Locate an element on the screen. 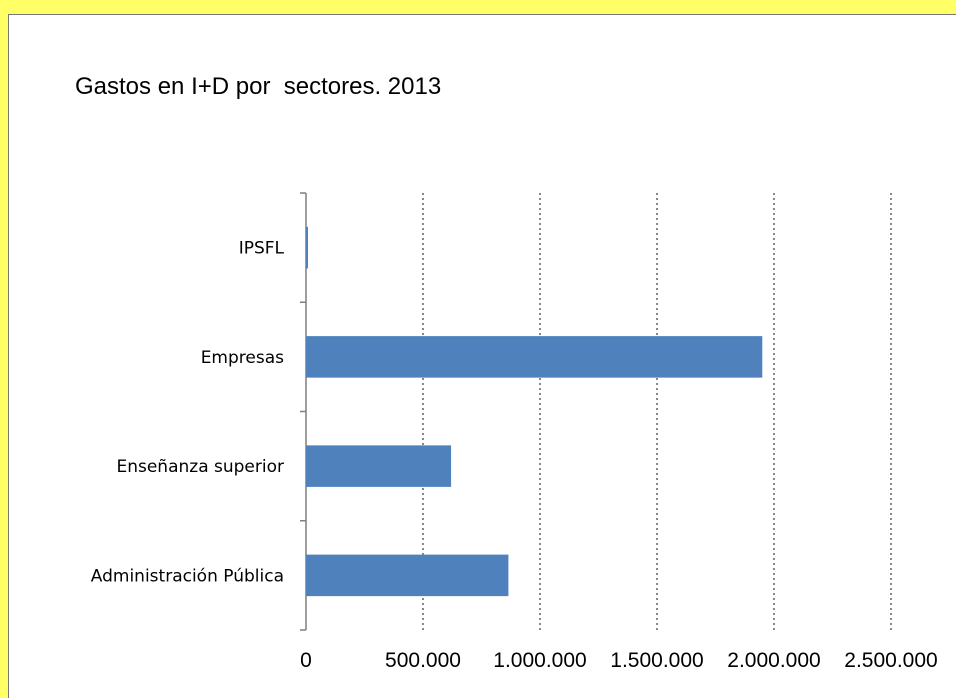 This screenshot has height=698, width=956. x-tick-label: 0 is located at coordinates (306, 660).